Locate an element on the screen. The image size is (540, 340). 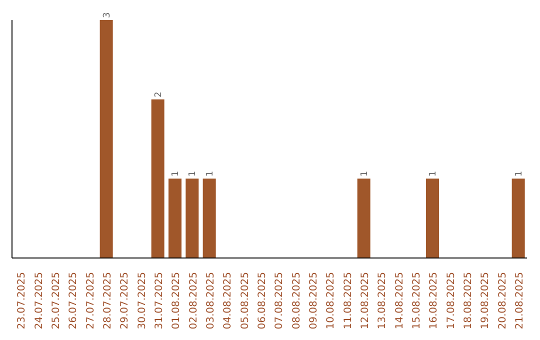
x-tick-label: 03.08.2025 is located at coordinates (210, 301).